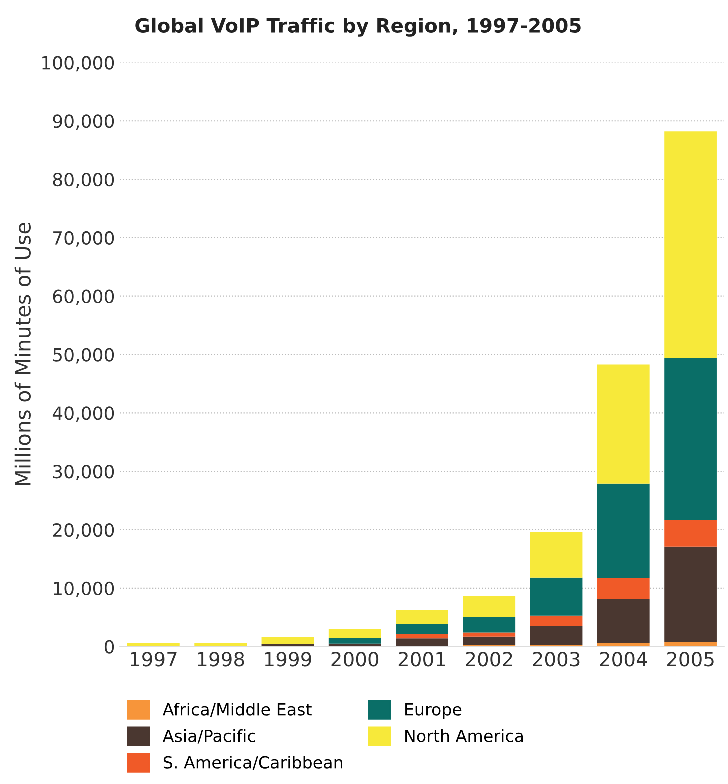 The width and height of the screenshot is (728, 784). What do you see at coordinates (624, 659) in the screenshot?
I see `x-tick-label: 2004` at bounding box center [624, 659].